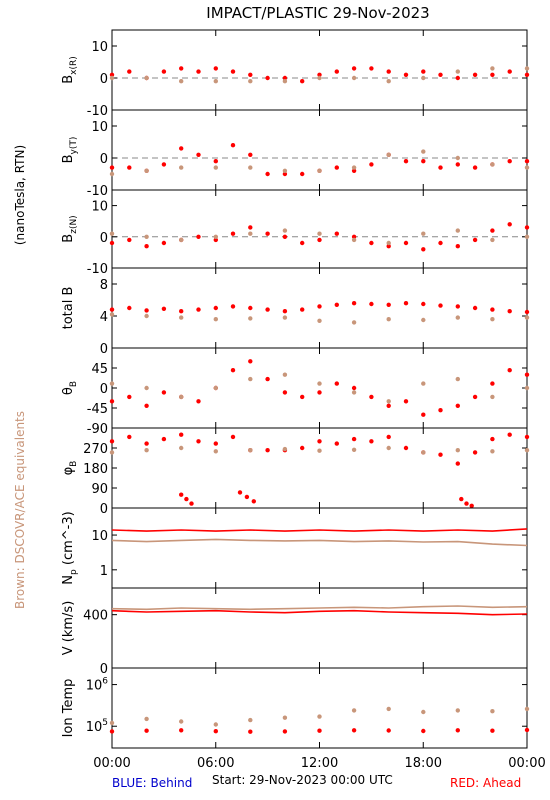  Describe the element at coordinates (20, 195) in the screenshot. I see `units-side-label: (nanoTesla, RTN)` at that location.